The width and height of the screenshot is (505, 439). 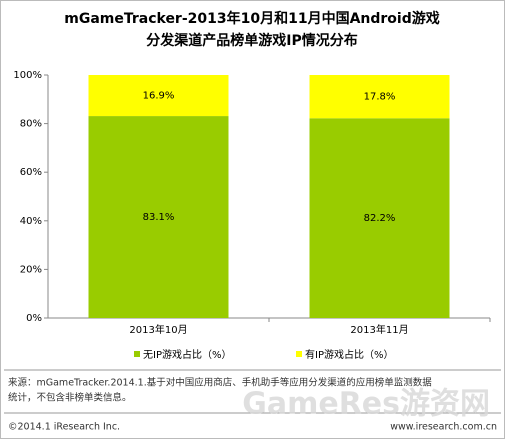 What do you see at coordinates (31, 124) in the screenshot?
I see `y-tick-label: 80%` at bounding box center [31, 124].